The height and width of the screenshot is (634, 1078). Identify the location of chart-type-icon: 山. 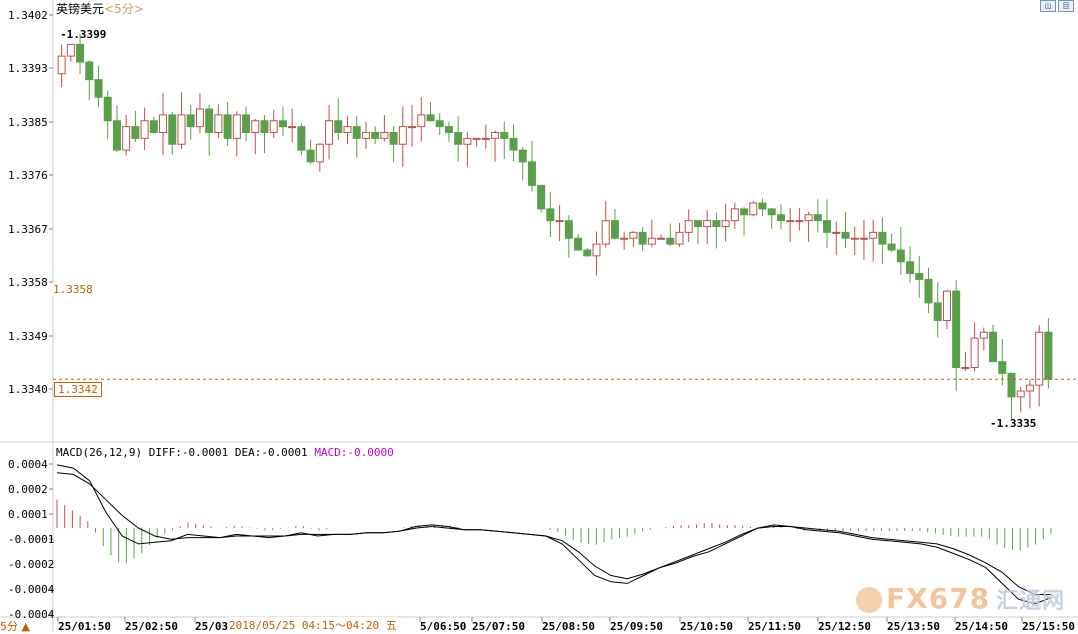
(1048, 6).